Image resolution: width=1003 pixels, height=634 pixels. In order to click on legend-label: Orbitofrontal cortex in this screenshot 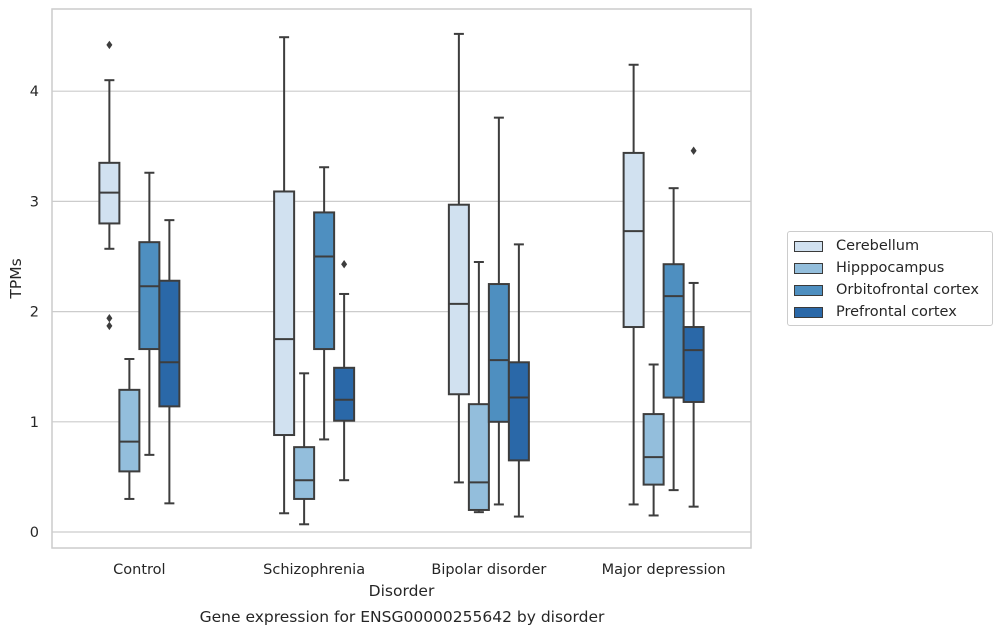, I will do `click(907, 290)`.